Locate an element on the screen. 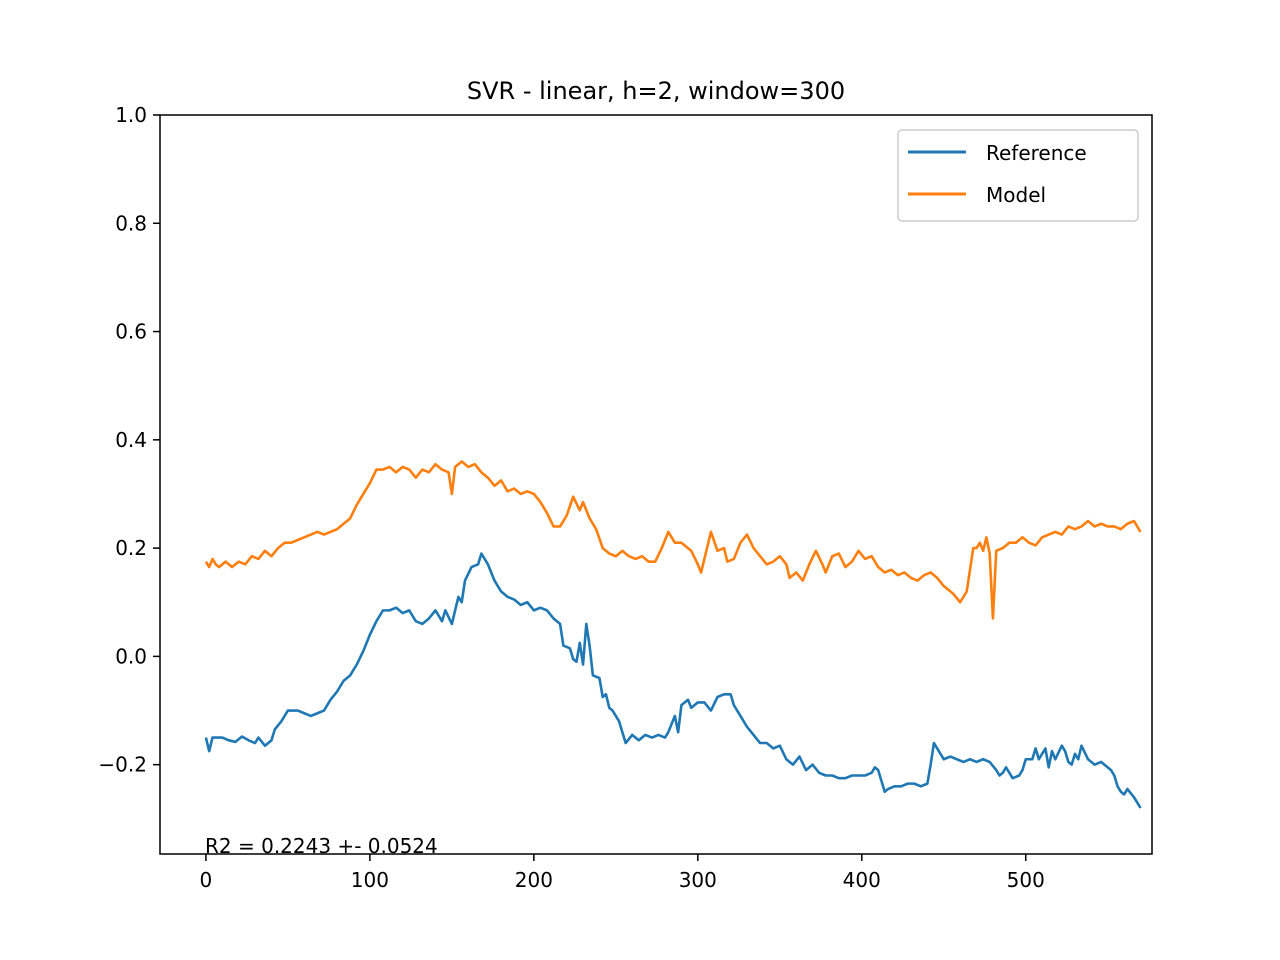  series-line-model is located at coordinates (673, 540).